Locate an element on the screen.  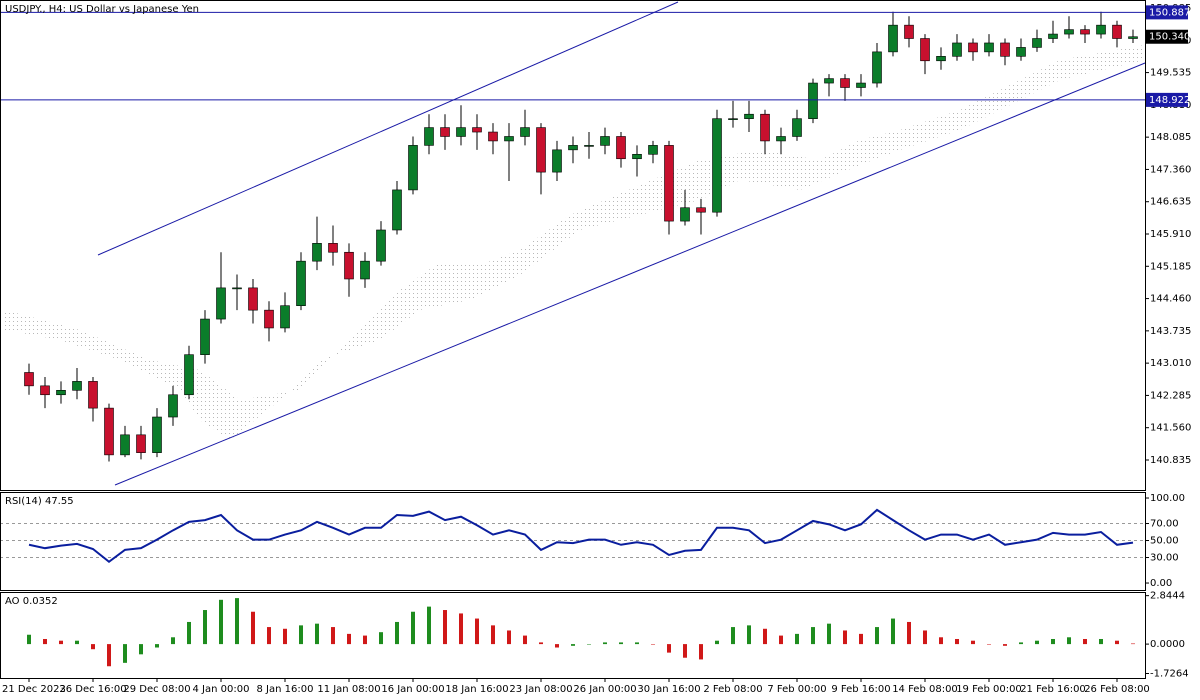
y-tick-label: 0.00 is located at coordinates (1161, 583).